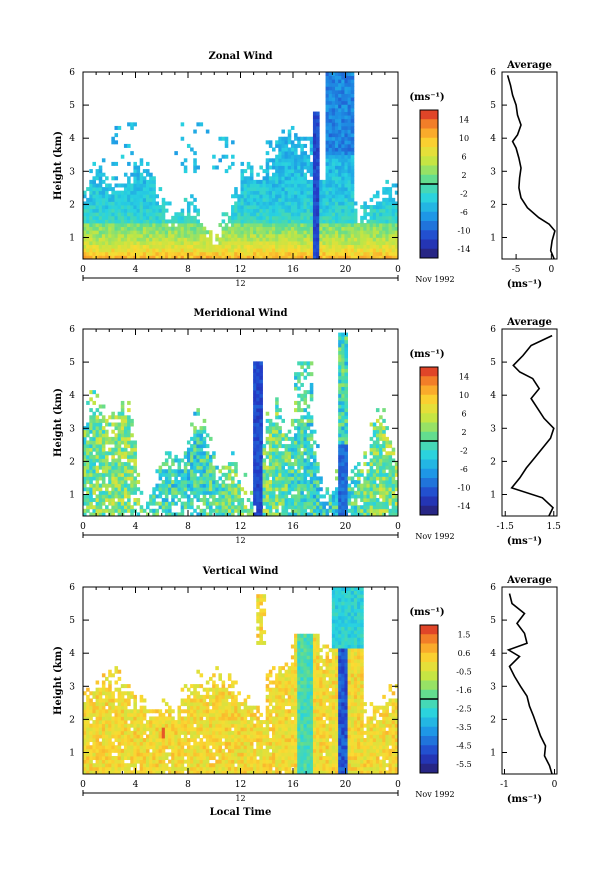  What do you see at coordinates (493, 238) in the screenshot?
I see `average-y-tick-label: 1` at bounding box center [493, 238].